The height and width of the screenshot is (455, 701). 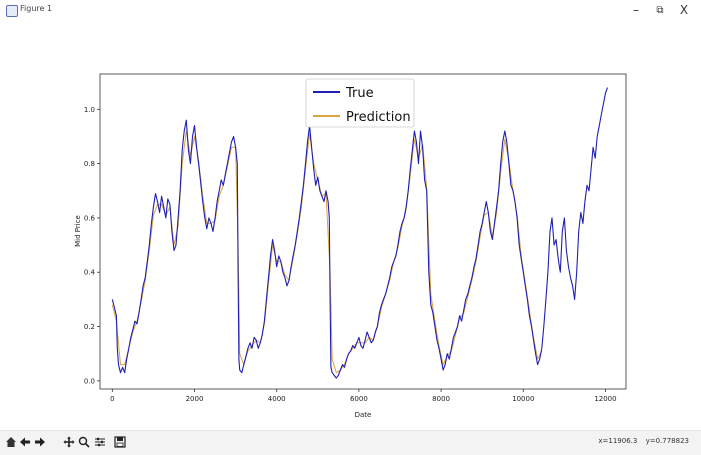 I want to click on x-tick-label: 8000, so click(x=441, y=399).